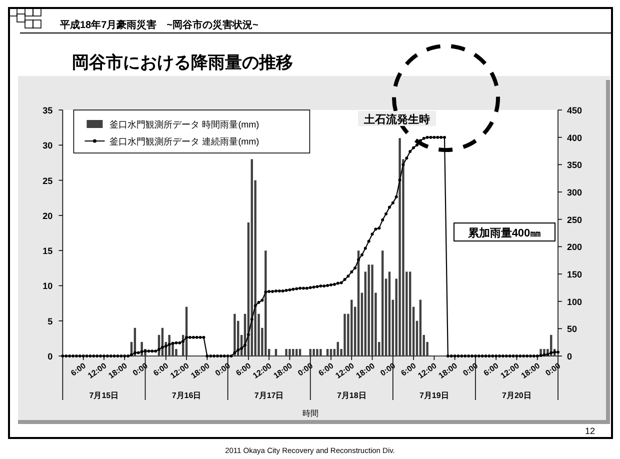  I want to click on text: 7月15日, so click(104, 395).